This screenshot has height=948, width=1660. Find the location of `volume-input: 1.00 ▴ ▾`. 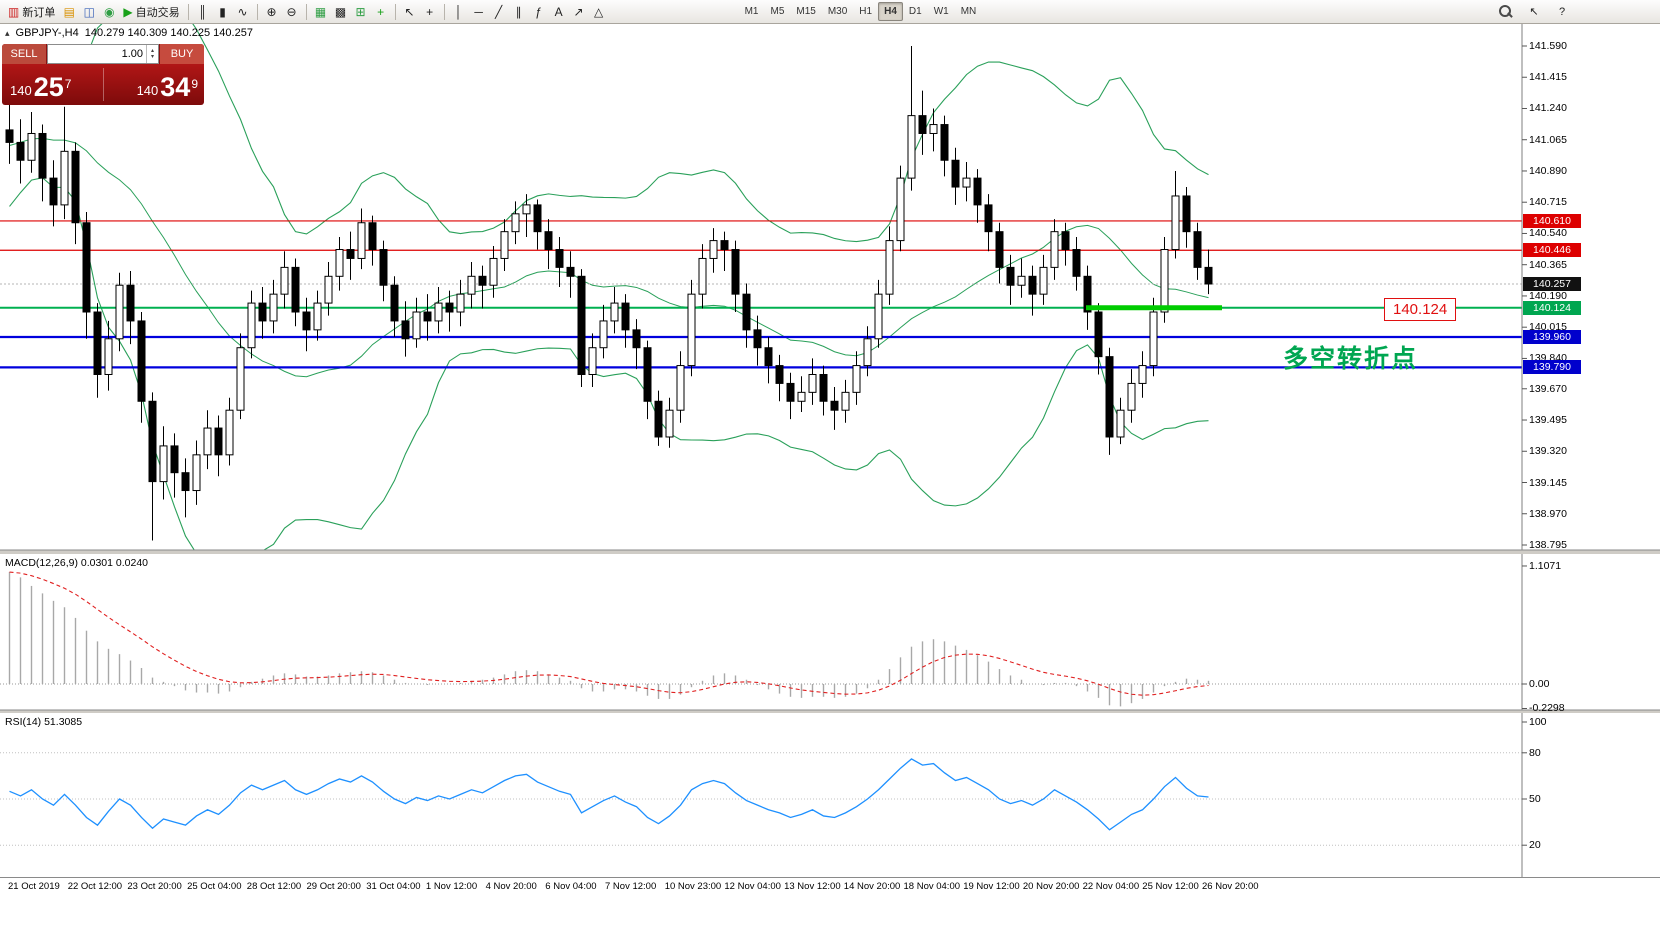

volume-input: 1.00 ▴ ▾ is located at coordinates (103, 54).